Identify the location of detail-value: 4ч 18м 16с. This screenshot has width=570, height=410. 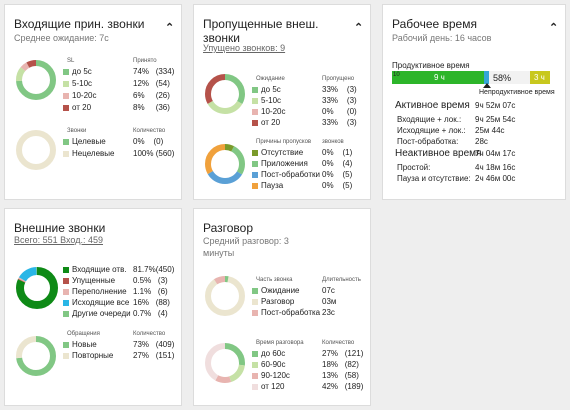
(495, 167).